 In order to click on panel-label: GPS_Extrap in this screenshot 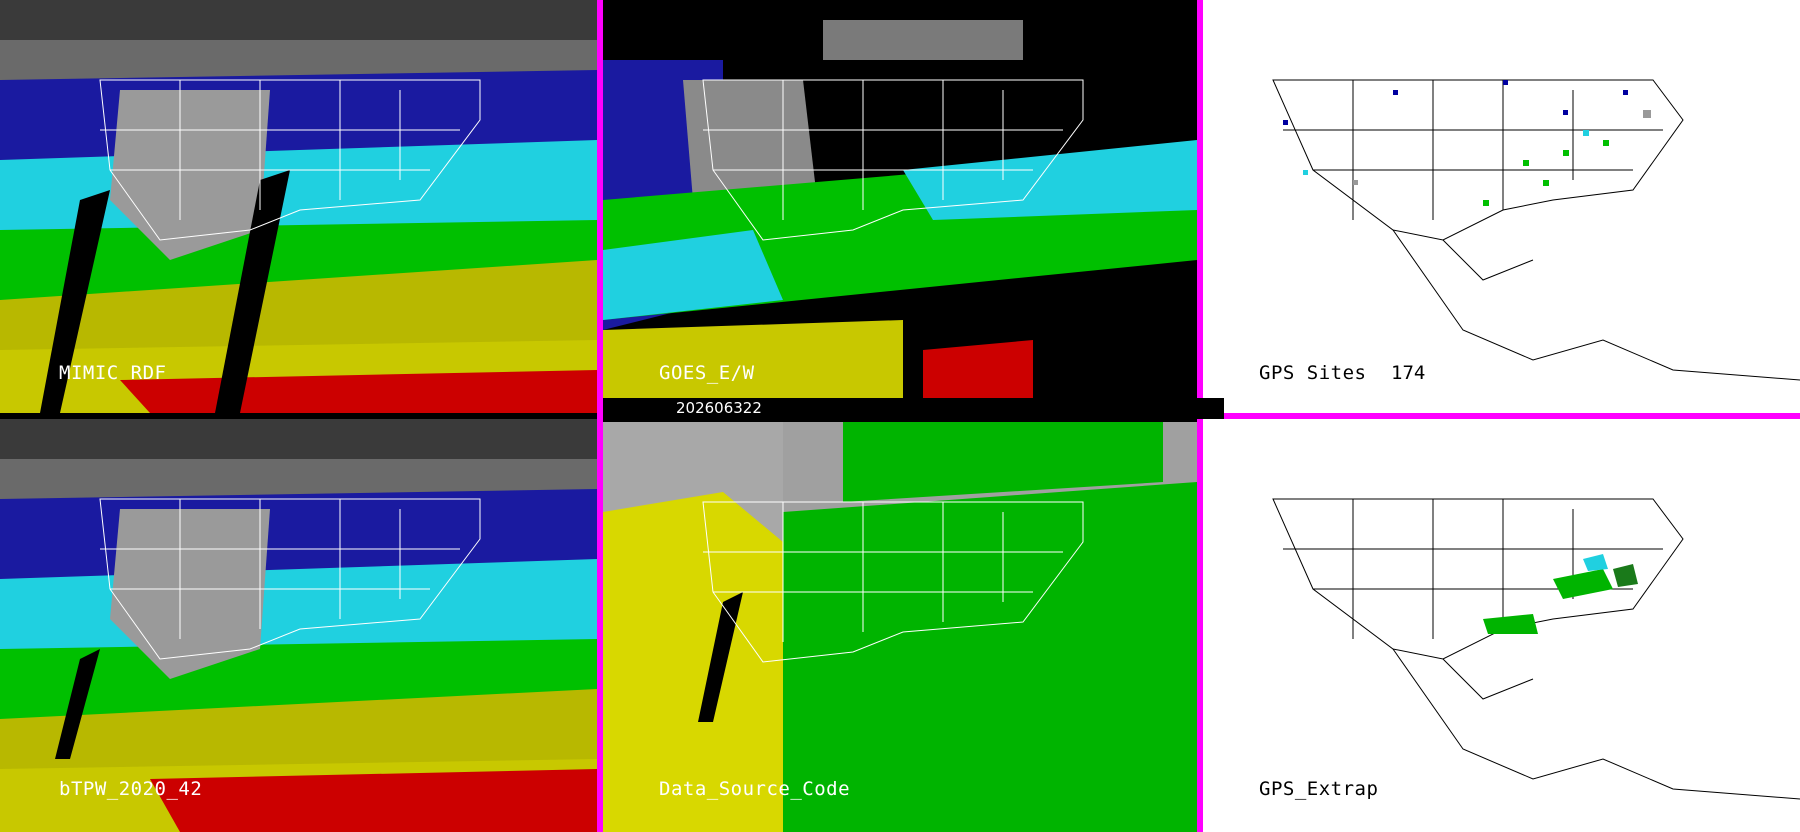, I will do `click(1319, 789)`.